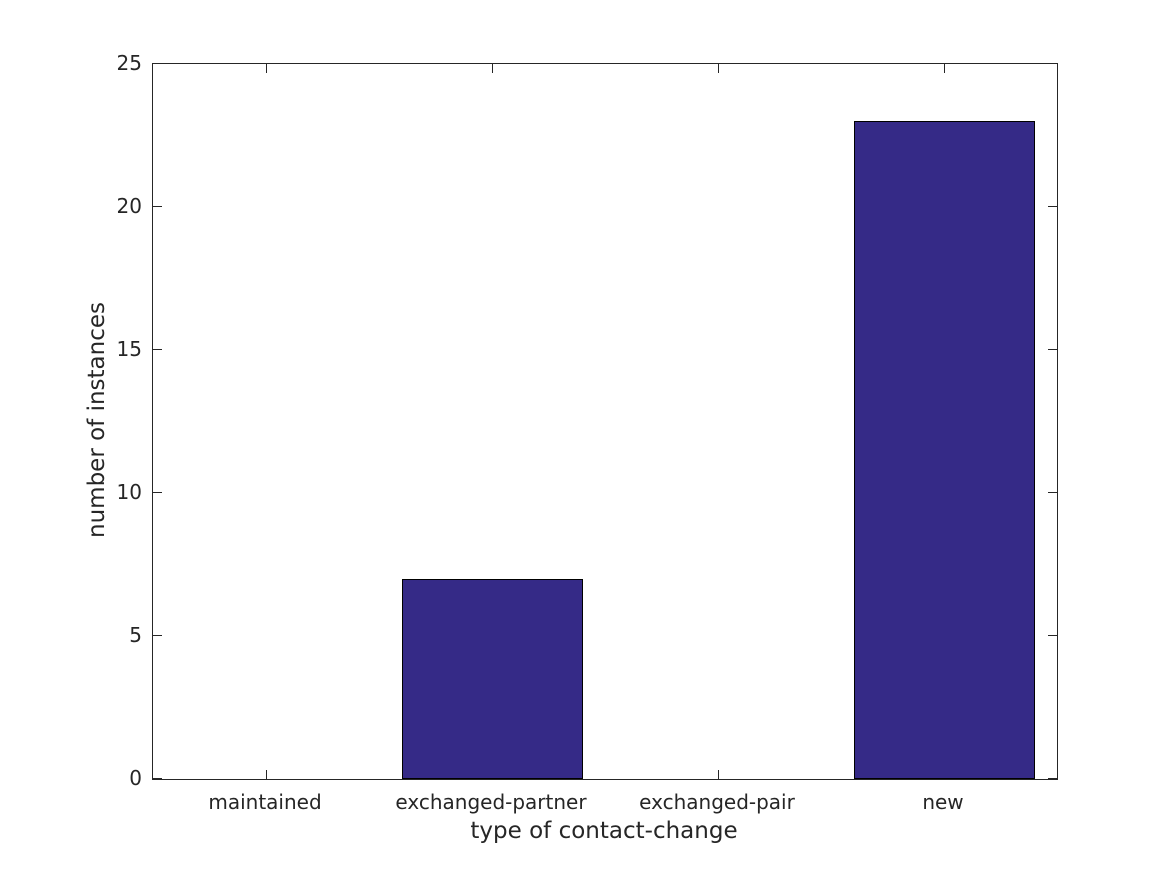  Describe the element at coordinates (717, 802) in the screenshot. I see `x-tick-label: exchanged-pair` at that location.